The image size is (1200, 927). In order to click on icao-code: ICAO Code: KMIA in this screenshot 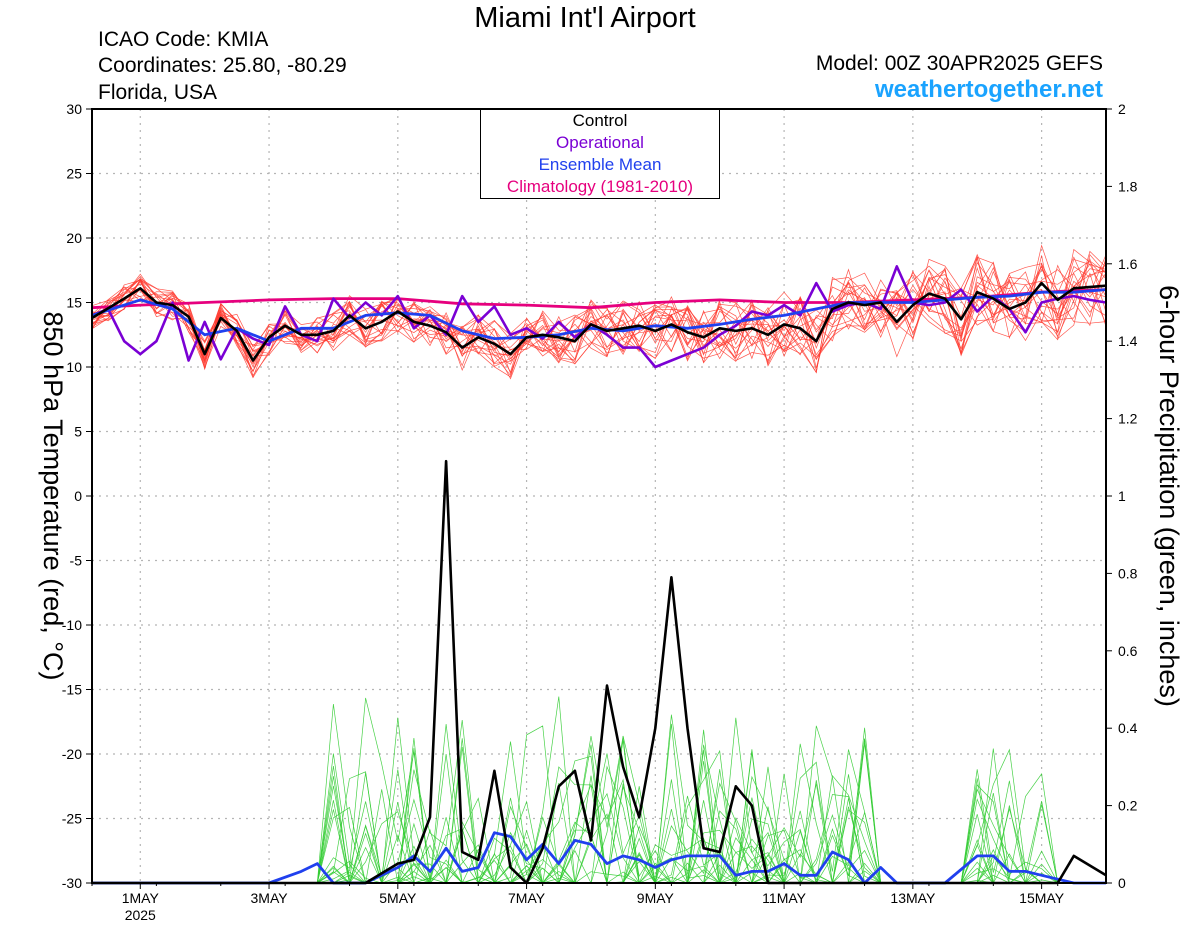, I will do `click(183, 39)`.